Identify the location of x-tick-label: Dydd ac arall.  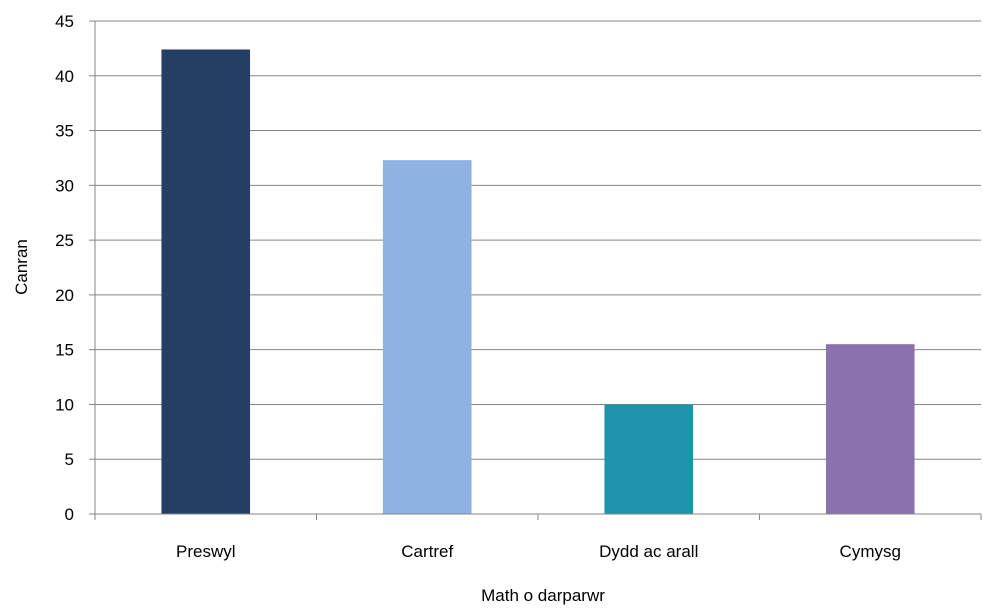
(648, 551).